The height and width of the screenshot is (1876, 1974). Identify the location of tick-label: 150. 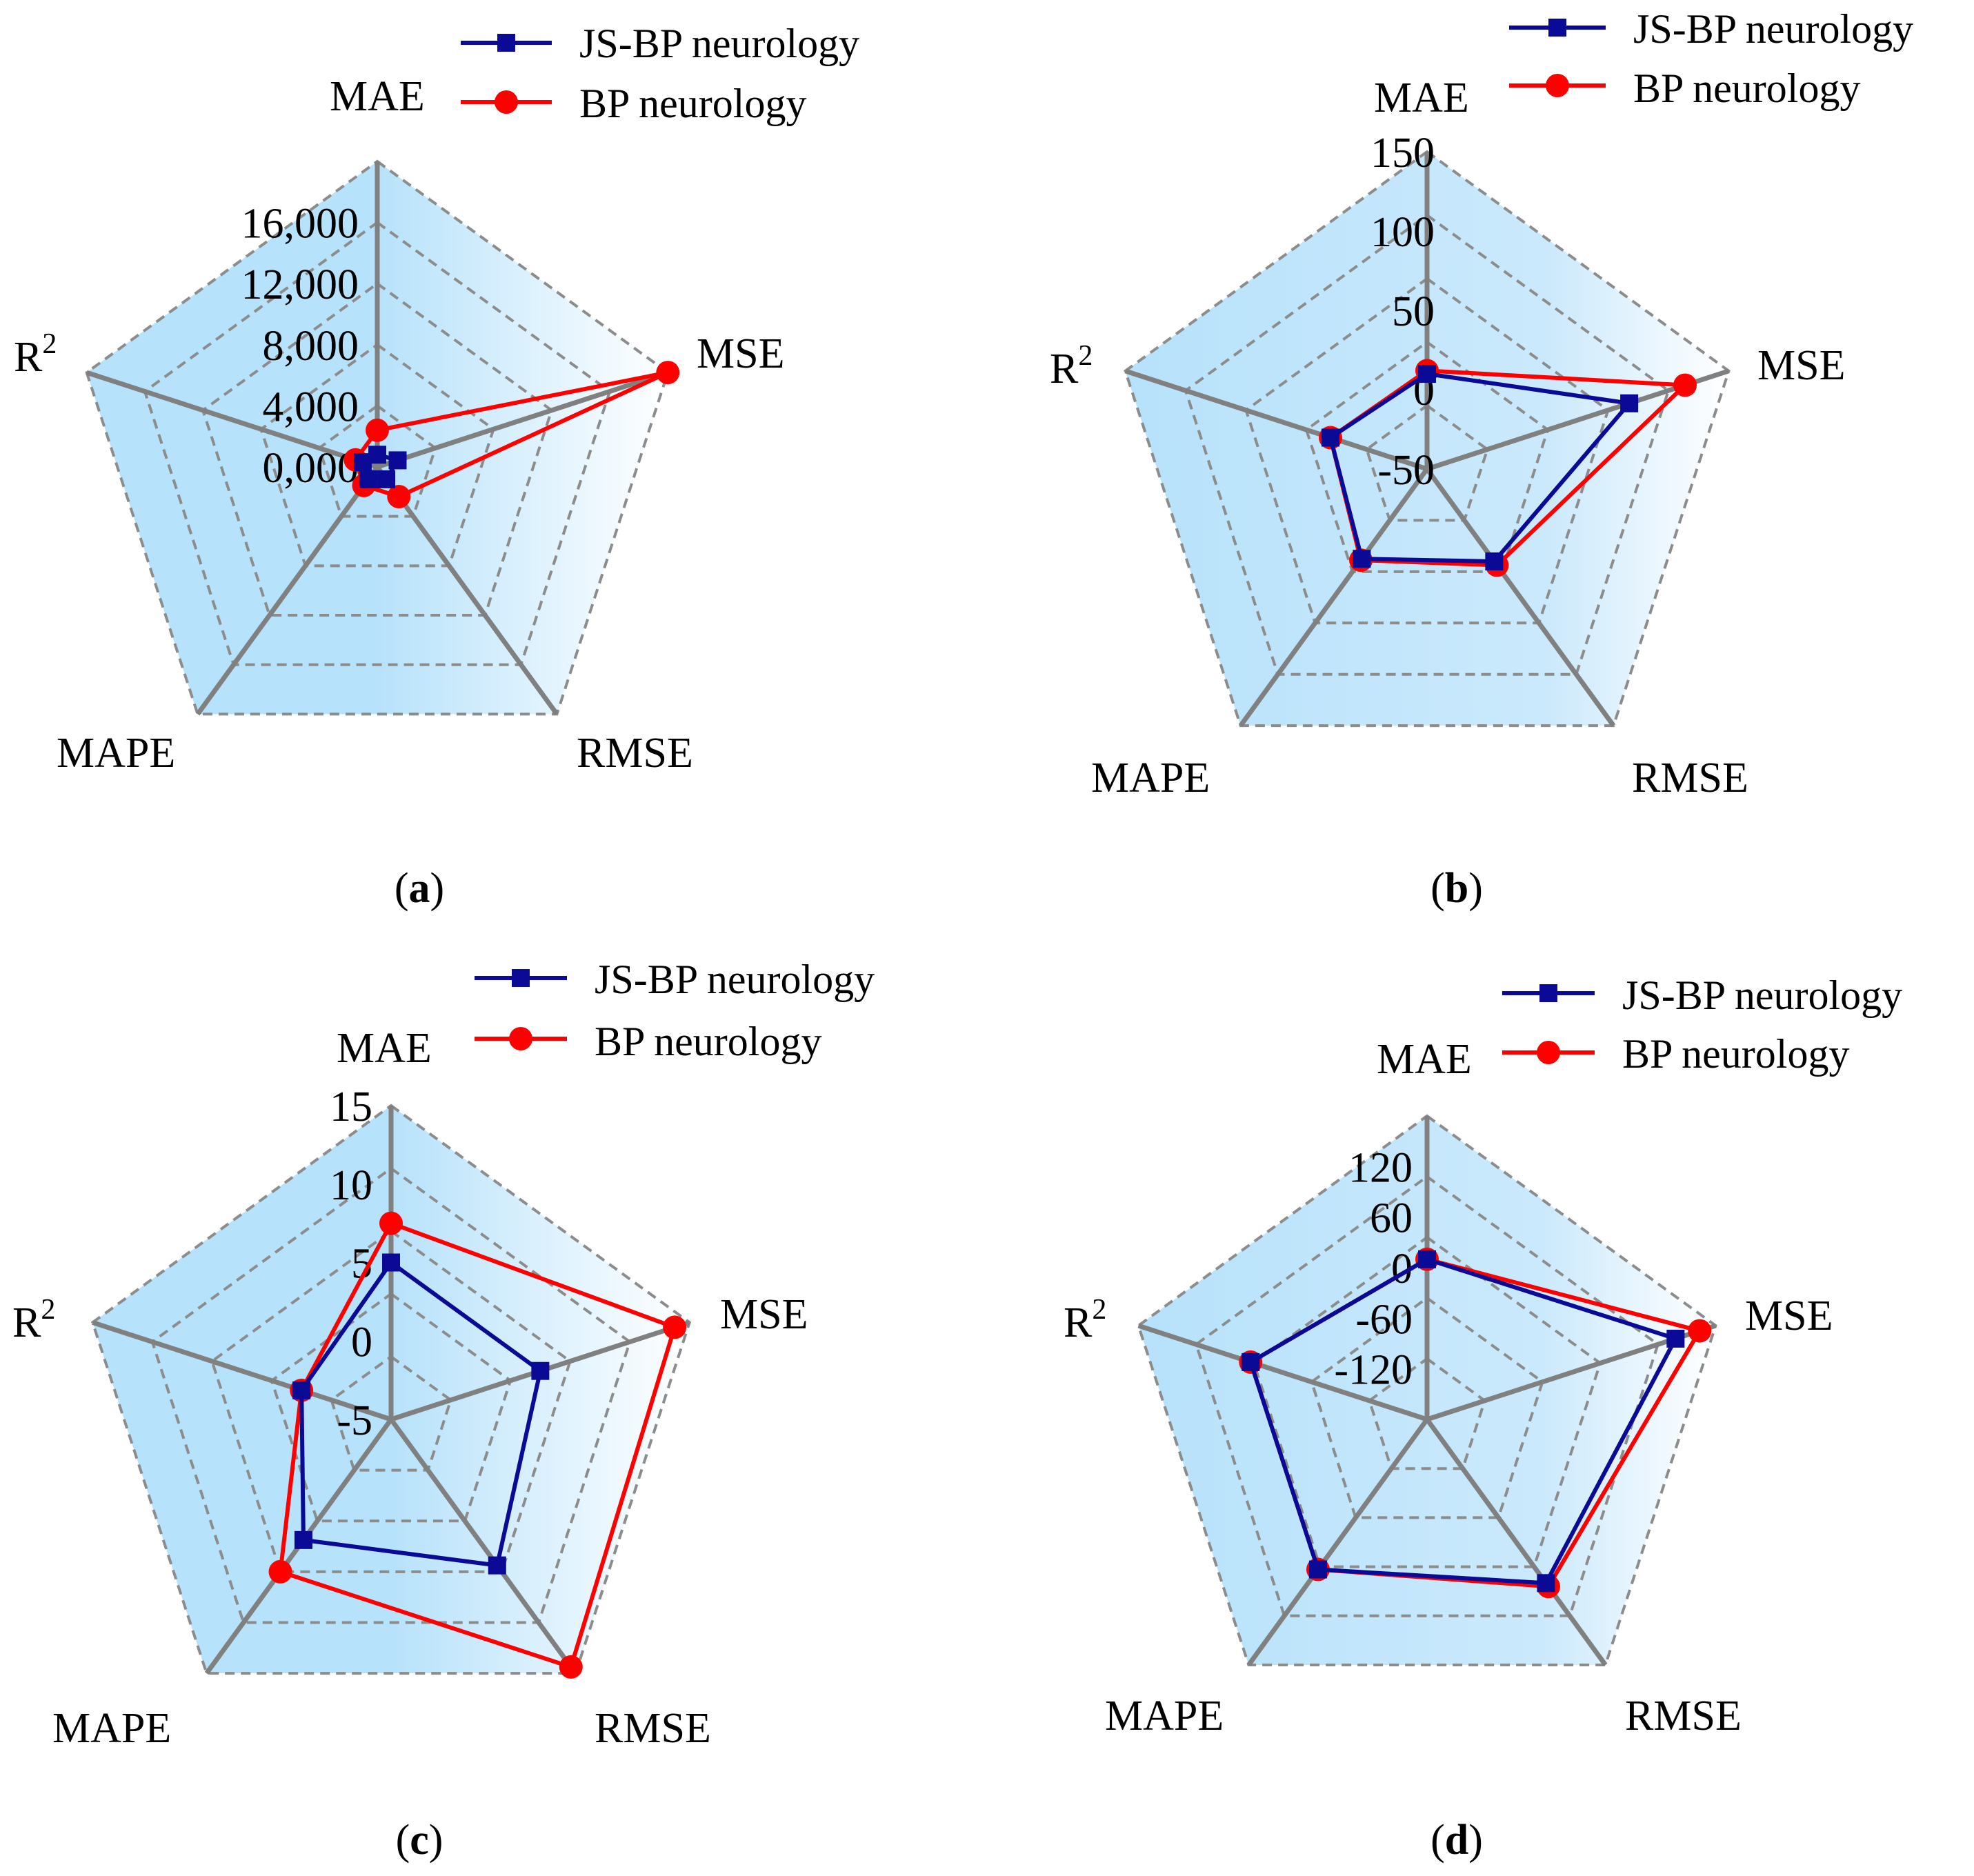
(1402, 153).